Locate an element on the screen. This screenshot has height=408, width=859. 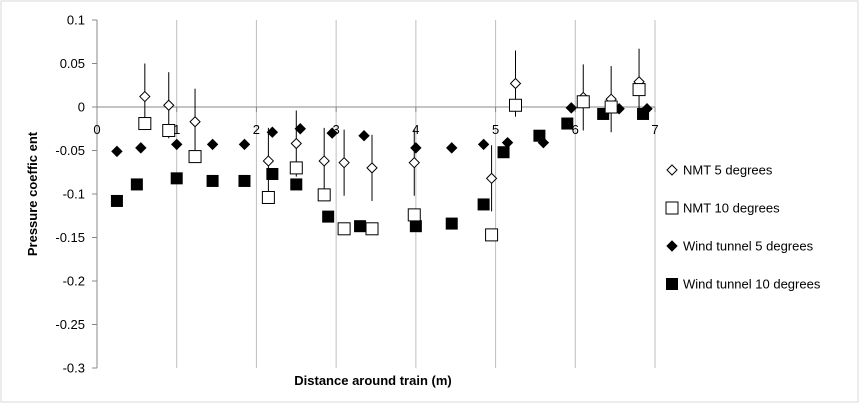
y-tick-label: -0.1 is located at coordinates (74, 194).